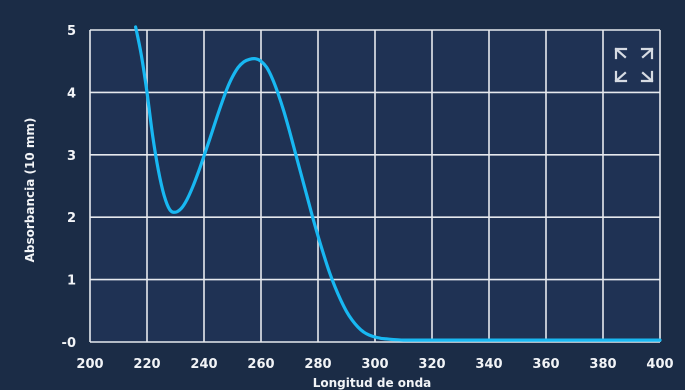 This screenshot has height=390, width=685. Describe the element at coordinates (71, 31) in the screenshot. I see `y-tick-label: 5` at that location.